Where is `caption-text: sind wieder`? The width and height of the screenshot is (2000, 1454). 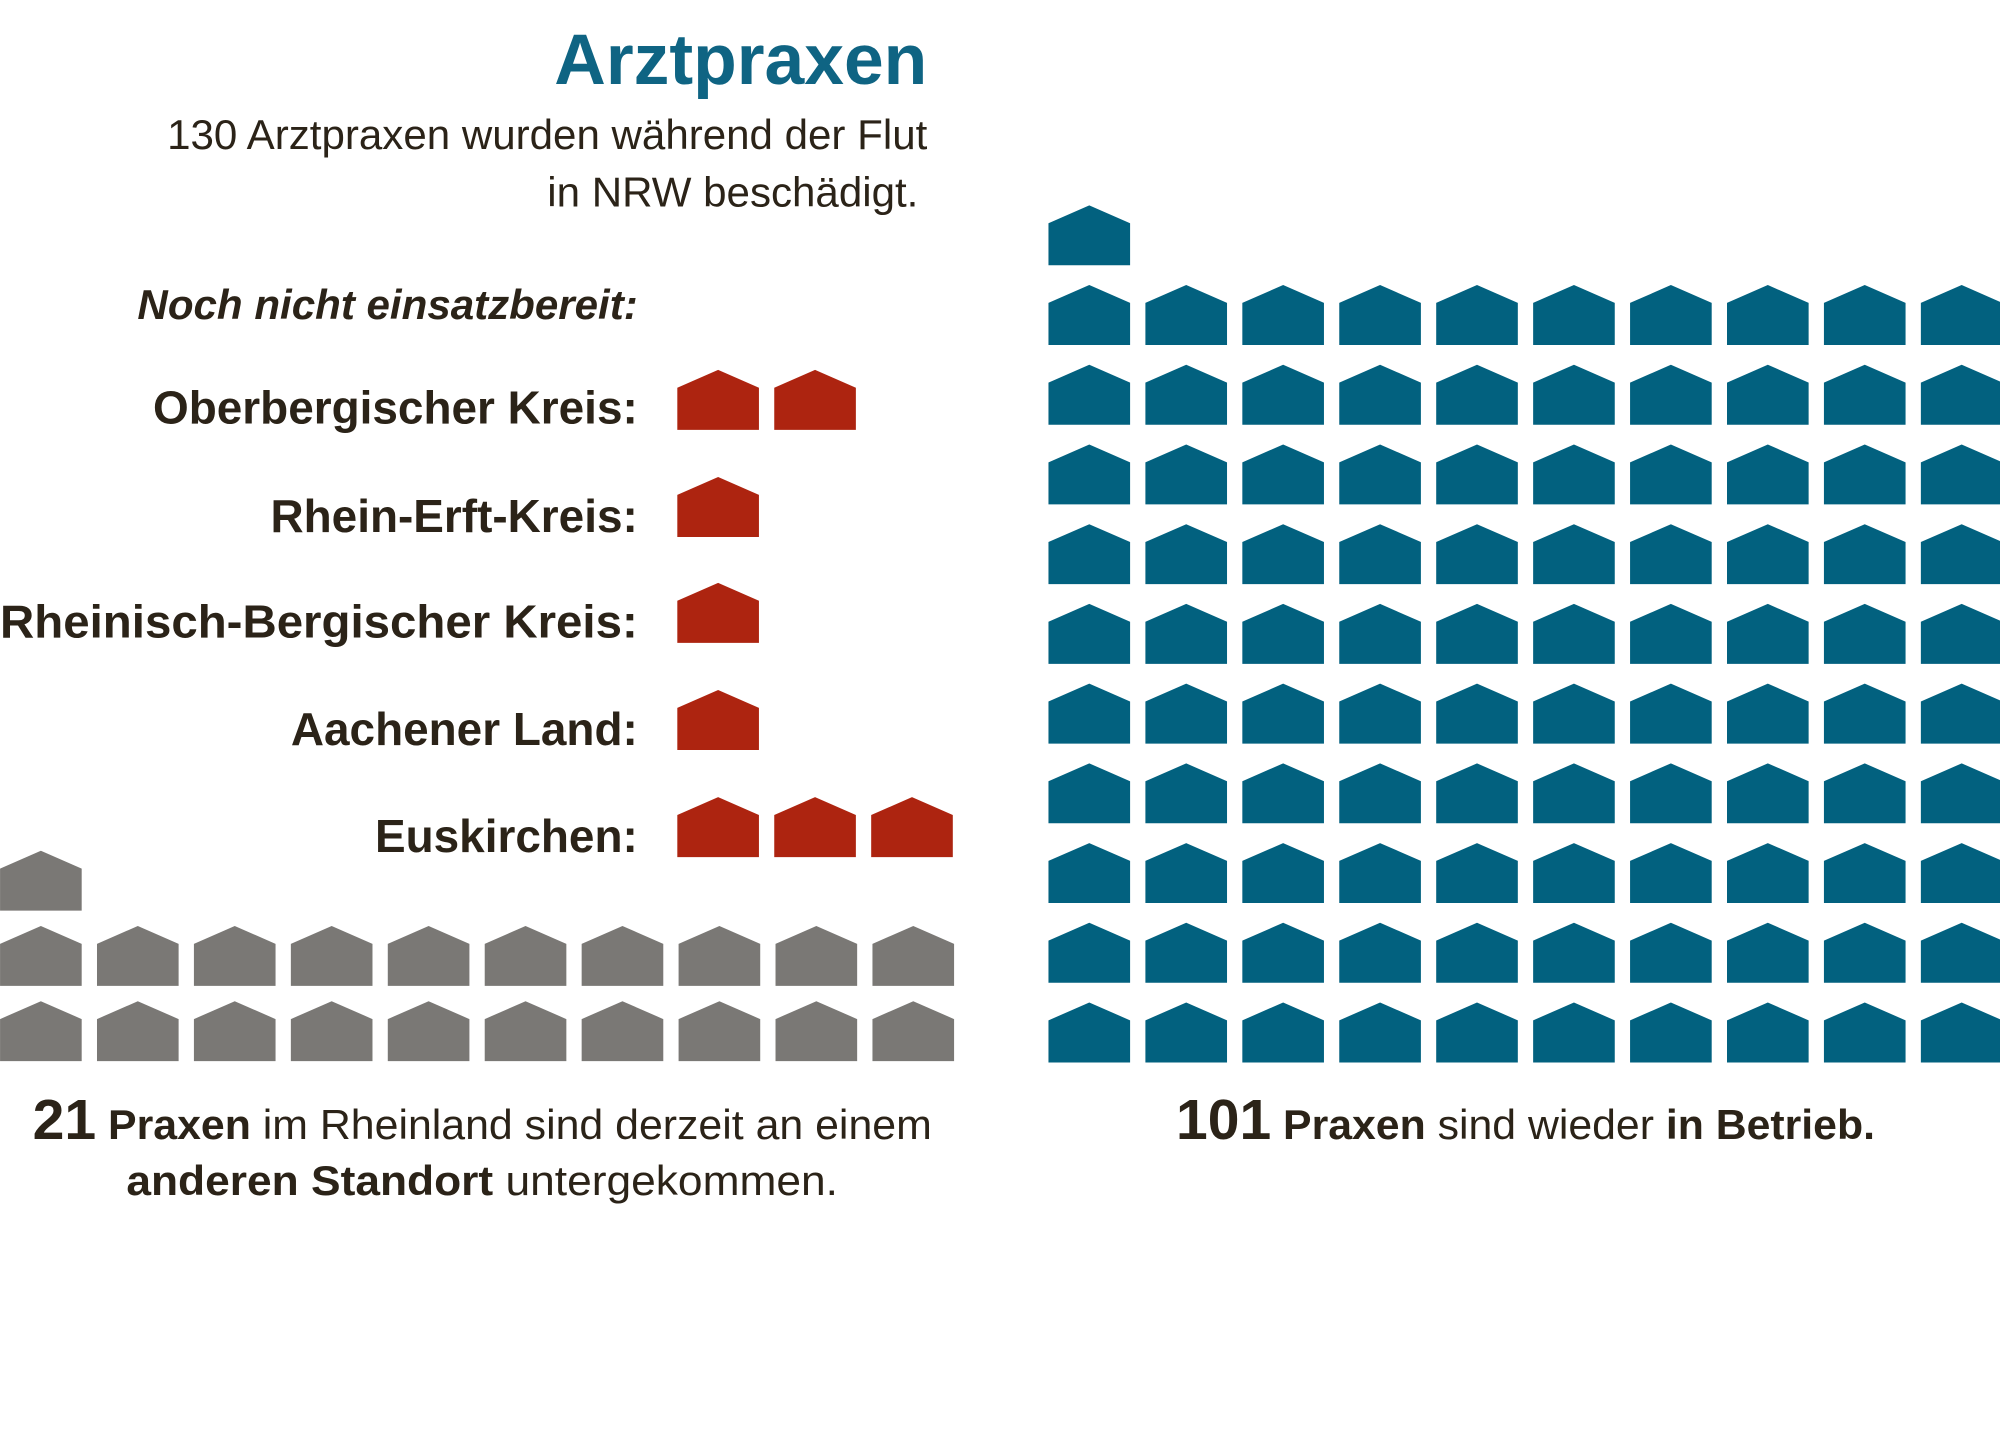 caption-text: sind wieder is located at coordinates (1546, 1124).